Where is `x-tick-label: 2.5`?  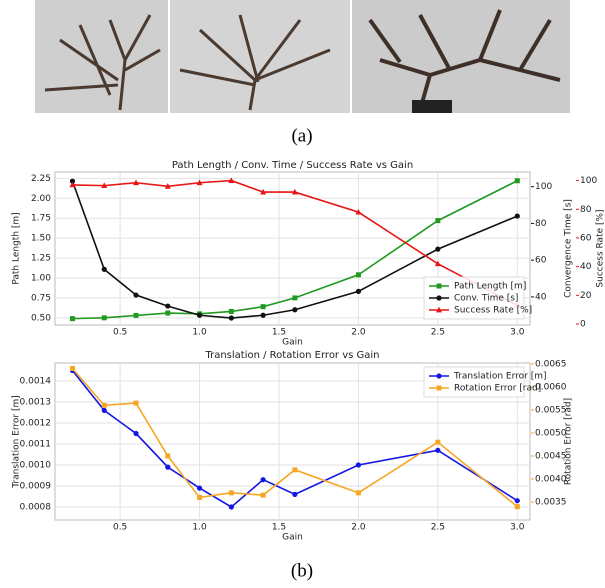 x-tick-label: 2.5 is located at coordinates (438, 528).